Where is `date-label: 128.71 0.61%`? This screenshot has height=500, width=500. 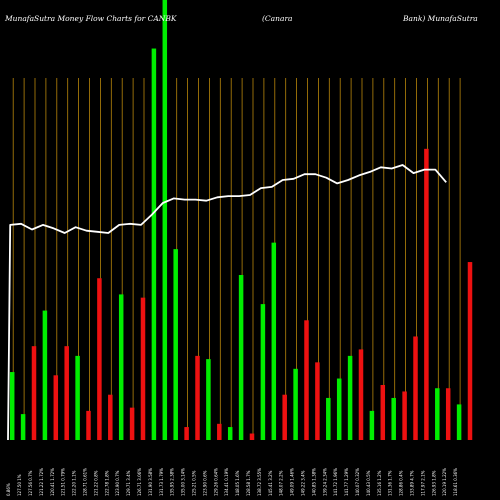 date-label: 128.71 0.61% is located at coordinates (85, 482).